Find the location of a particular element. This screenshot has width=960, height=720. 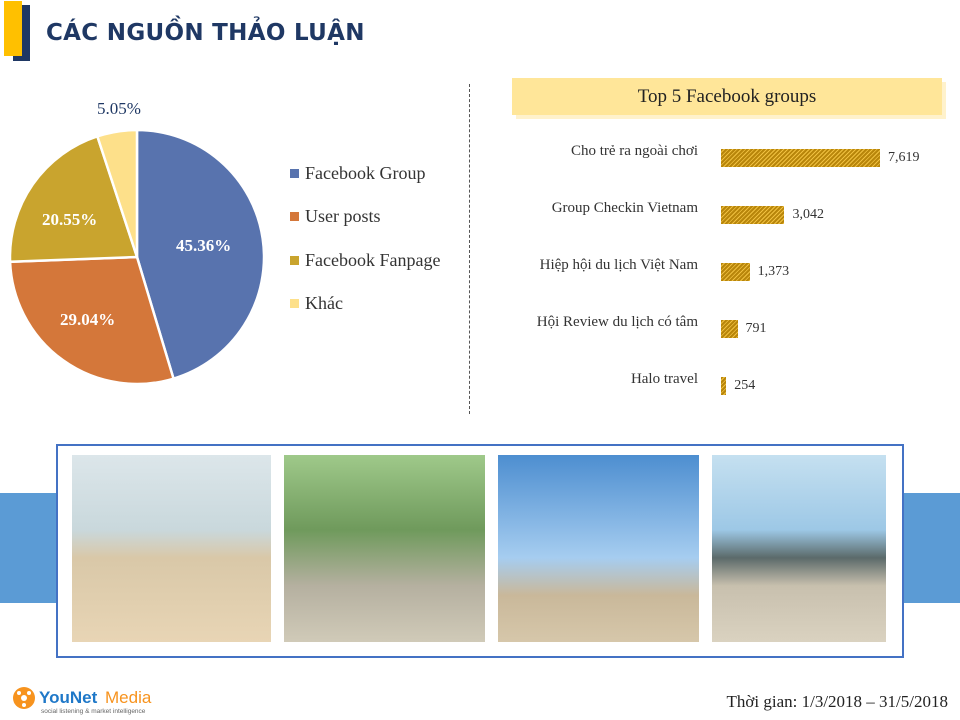

bar-category-label: Hiệp hội du lịch Việt Nam is located at coordinates (618, 265).